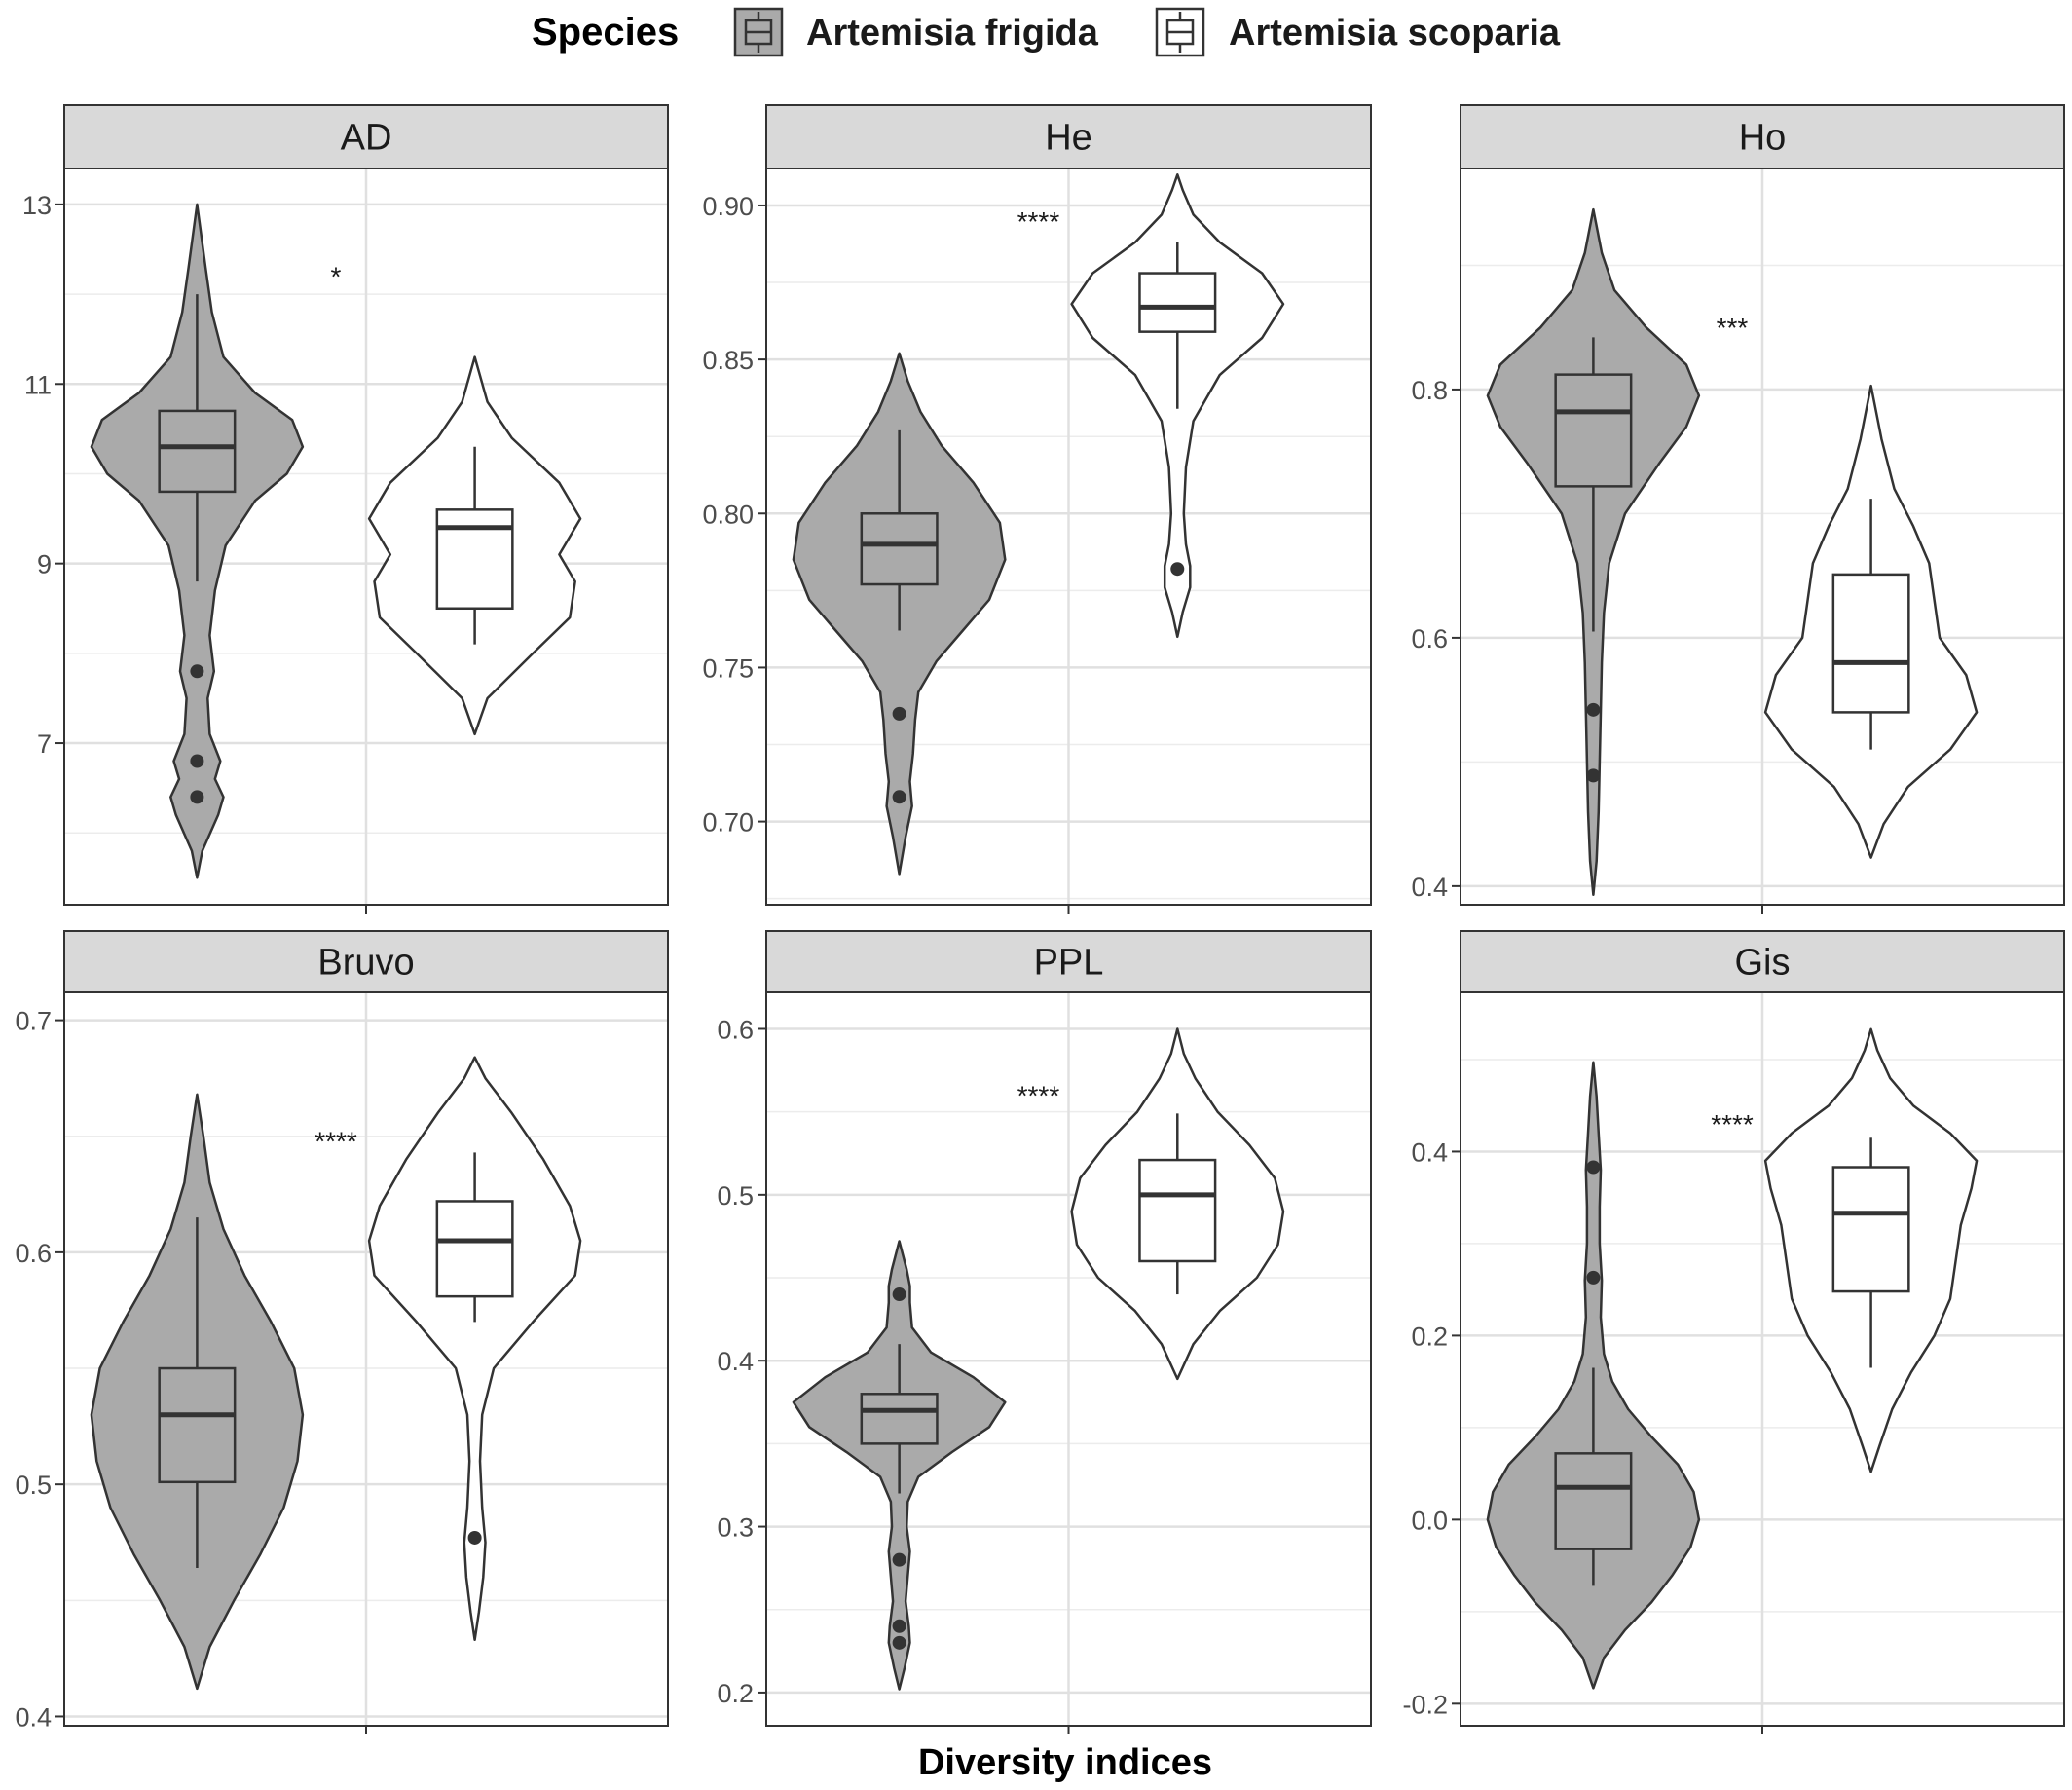 The width and height of the screenshot is (2072, 1790). I want to click on y-tick-label: 0.7, so click(33, 1021).